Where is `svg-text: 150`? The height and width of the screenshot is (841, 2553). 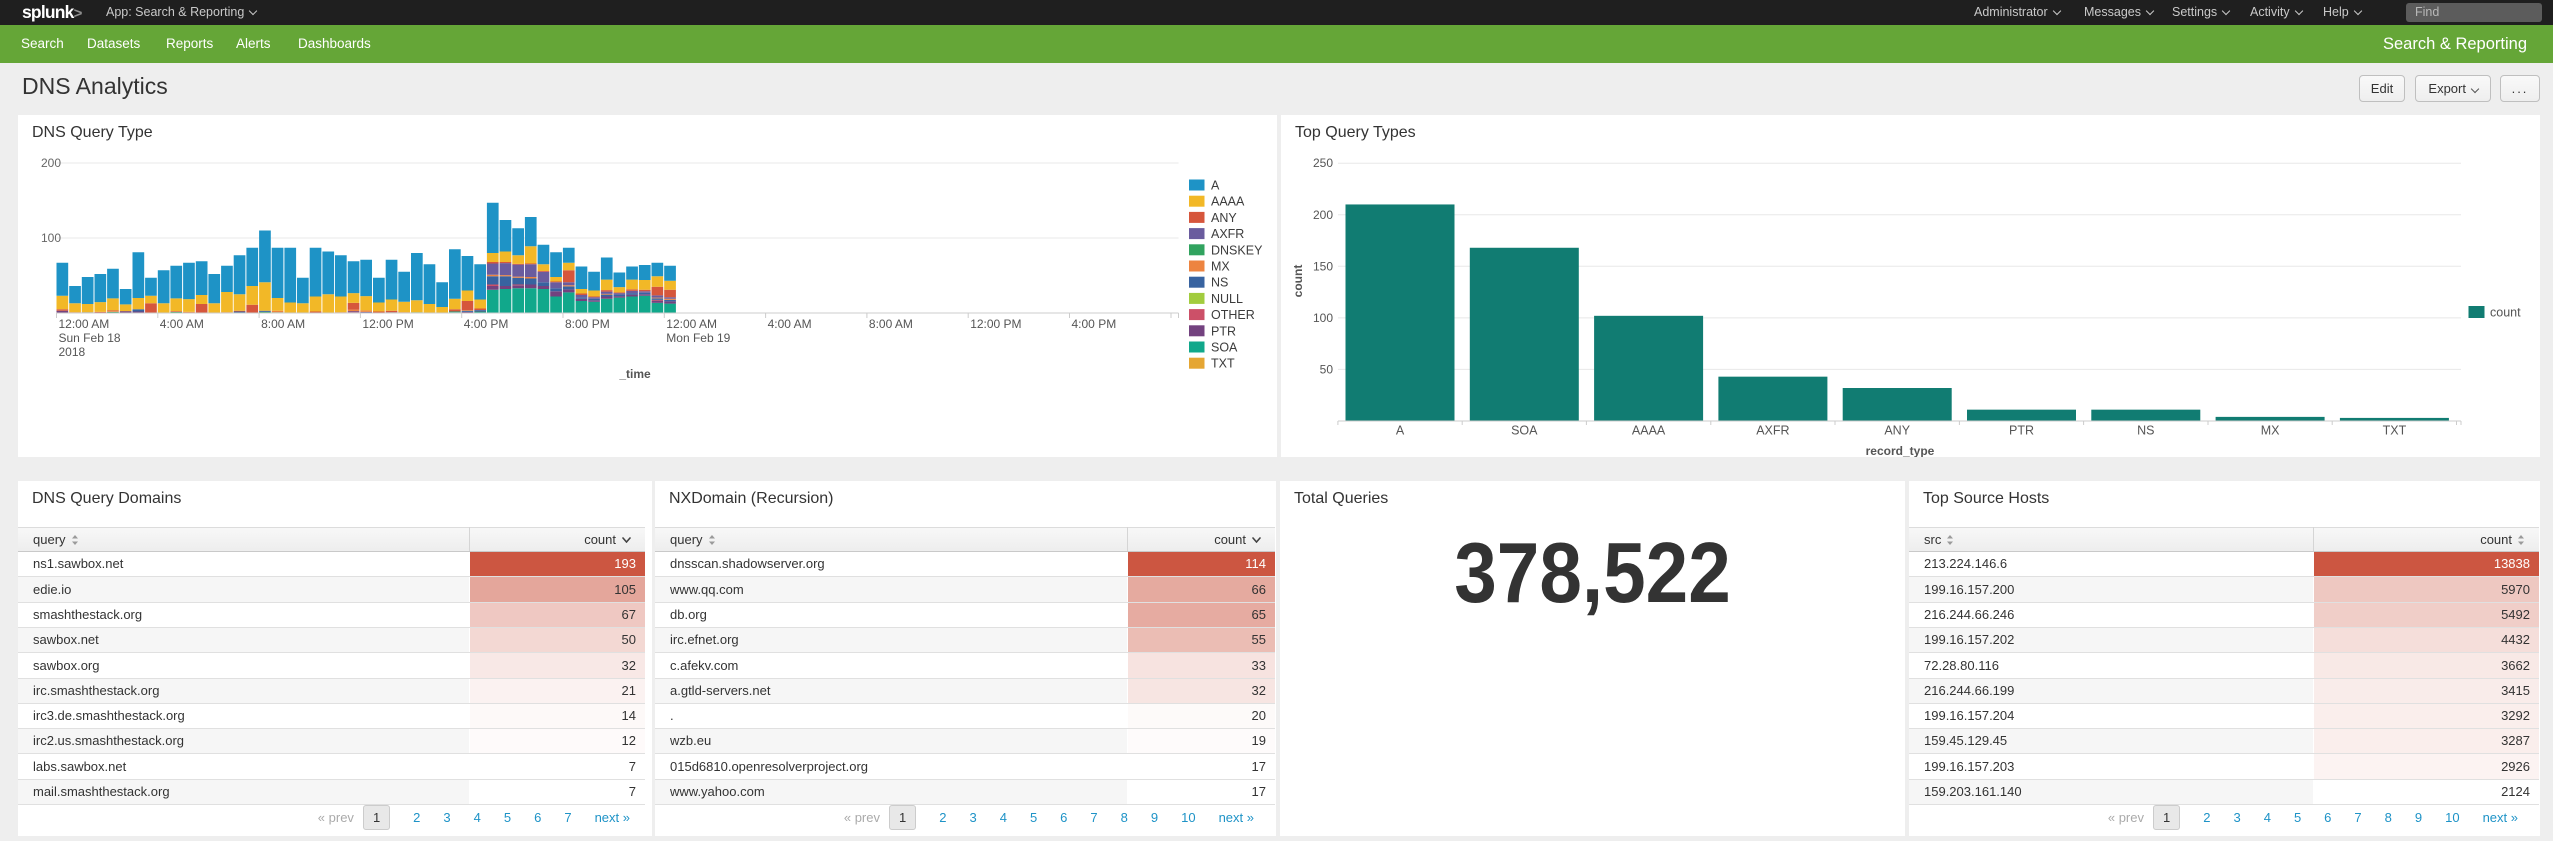
svg-text: 150 is located at coordinates (1323, 266).